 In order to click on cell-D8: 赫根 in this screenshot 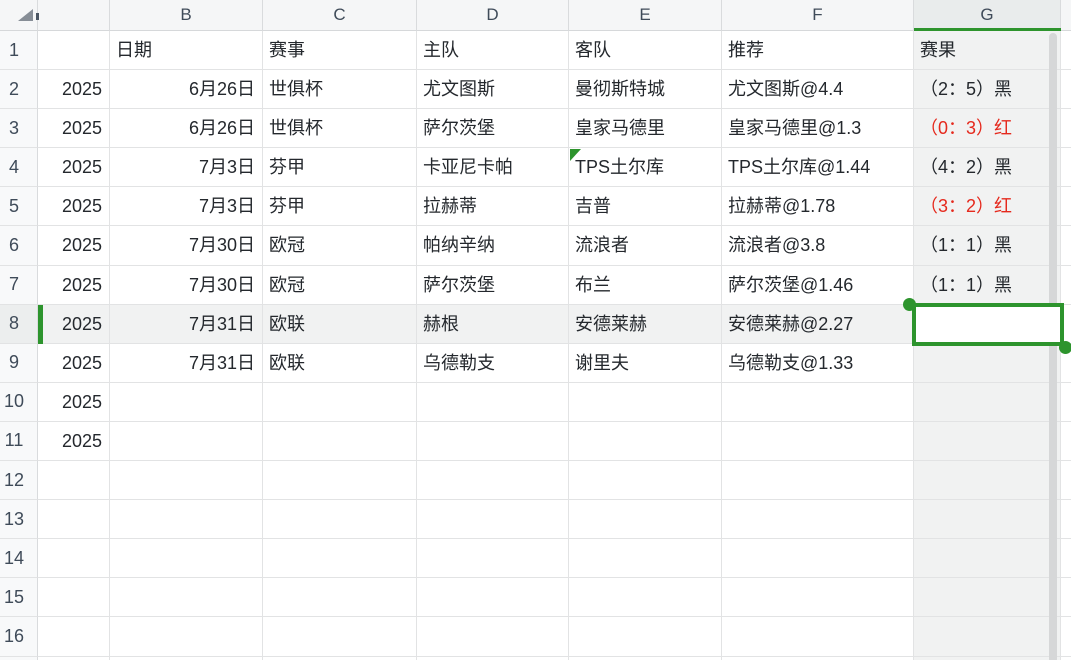, I will do `click(493, 324)`.